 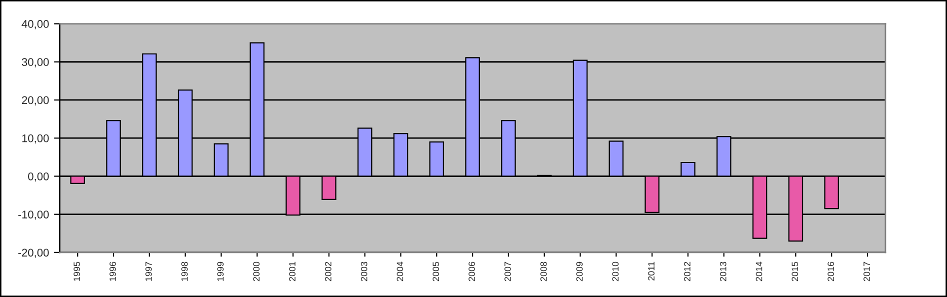 I want to click on x-tick-label: 1997, so click(x=148, y=271).